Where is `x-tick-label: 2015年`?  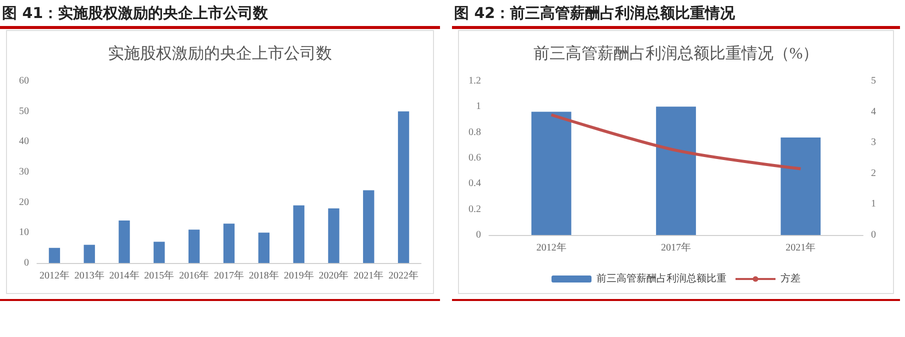 x-tick-label: 2015年 is located at coordinates (159, 276).